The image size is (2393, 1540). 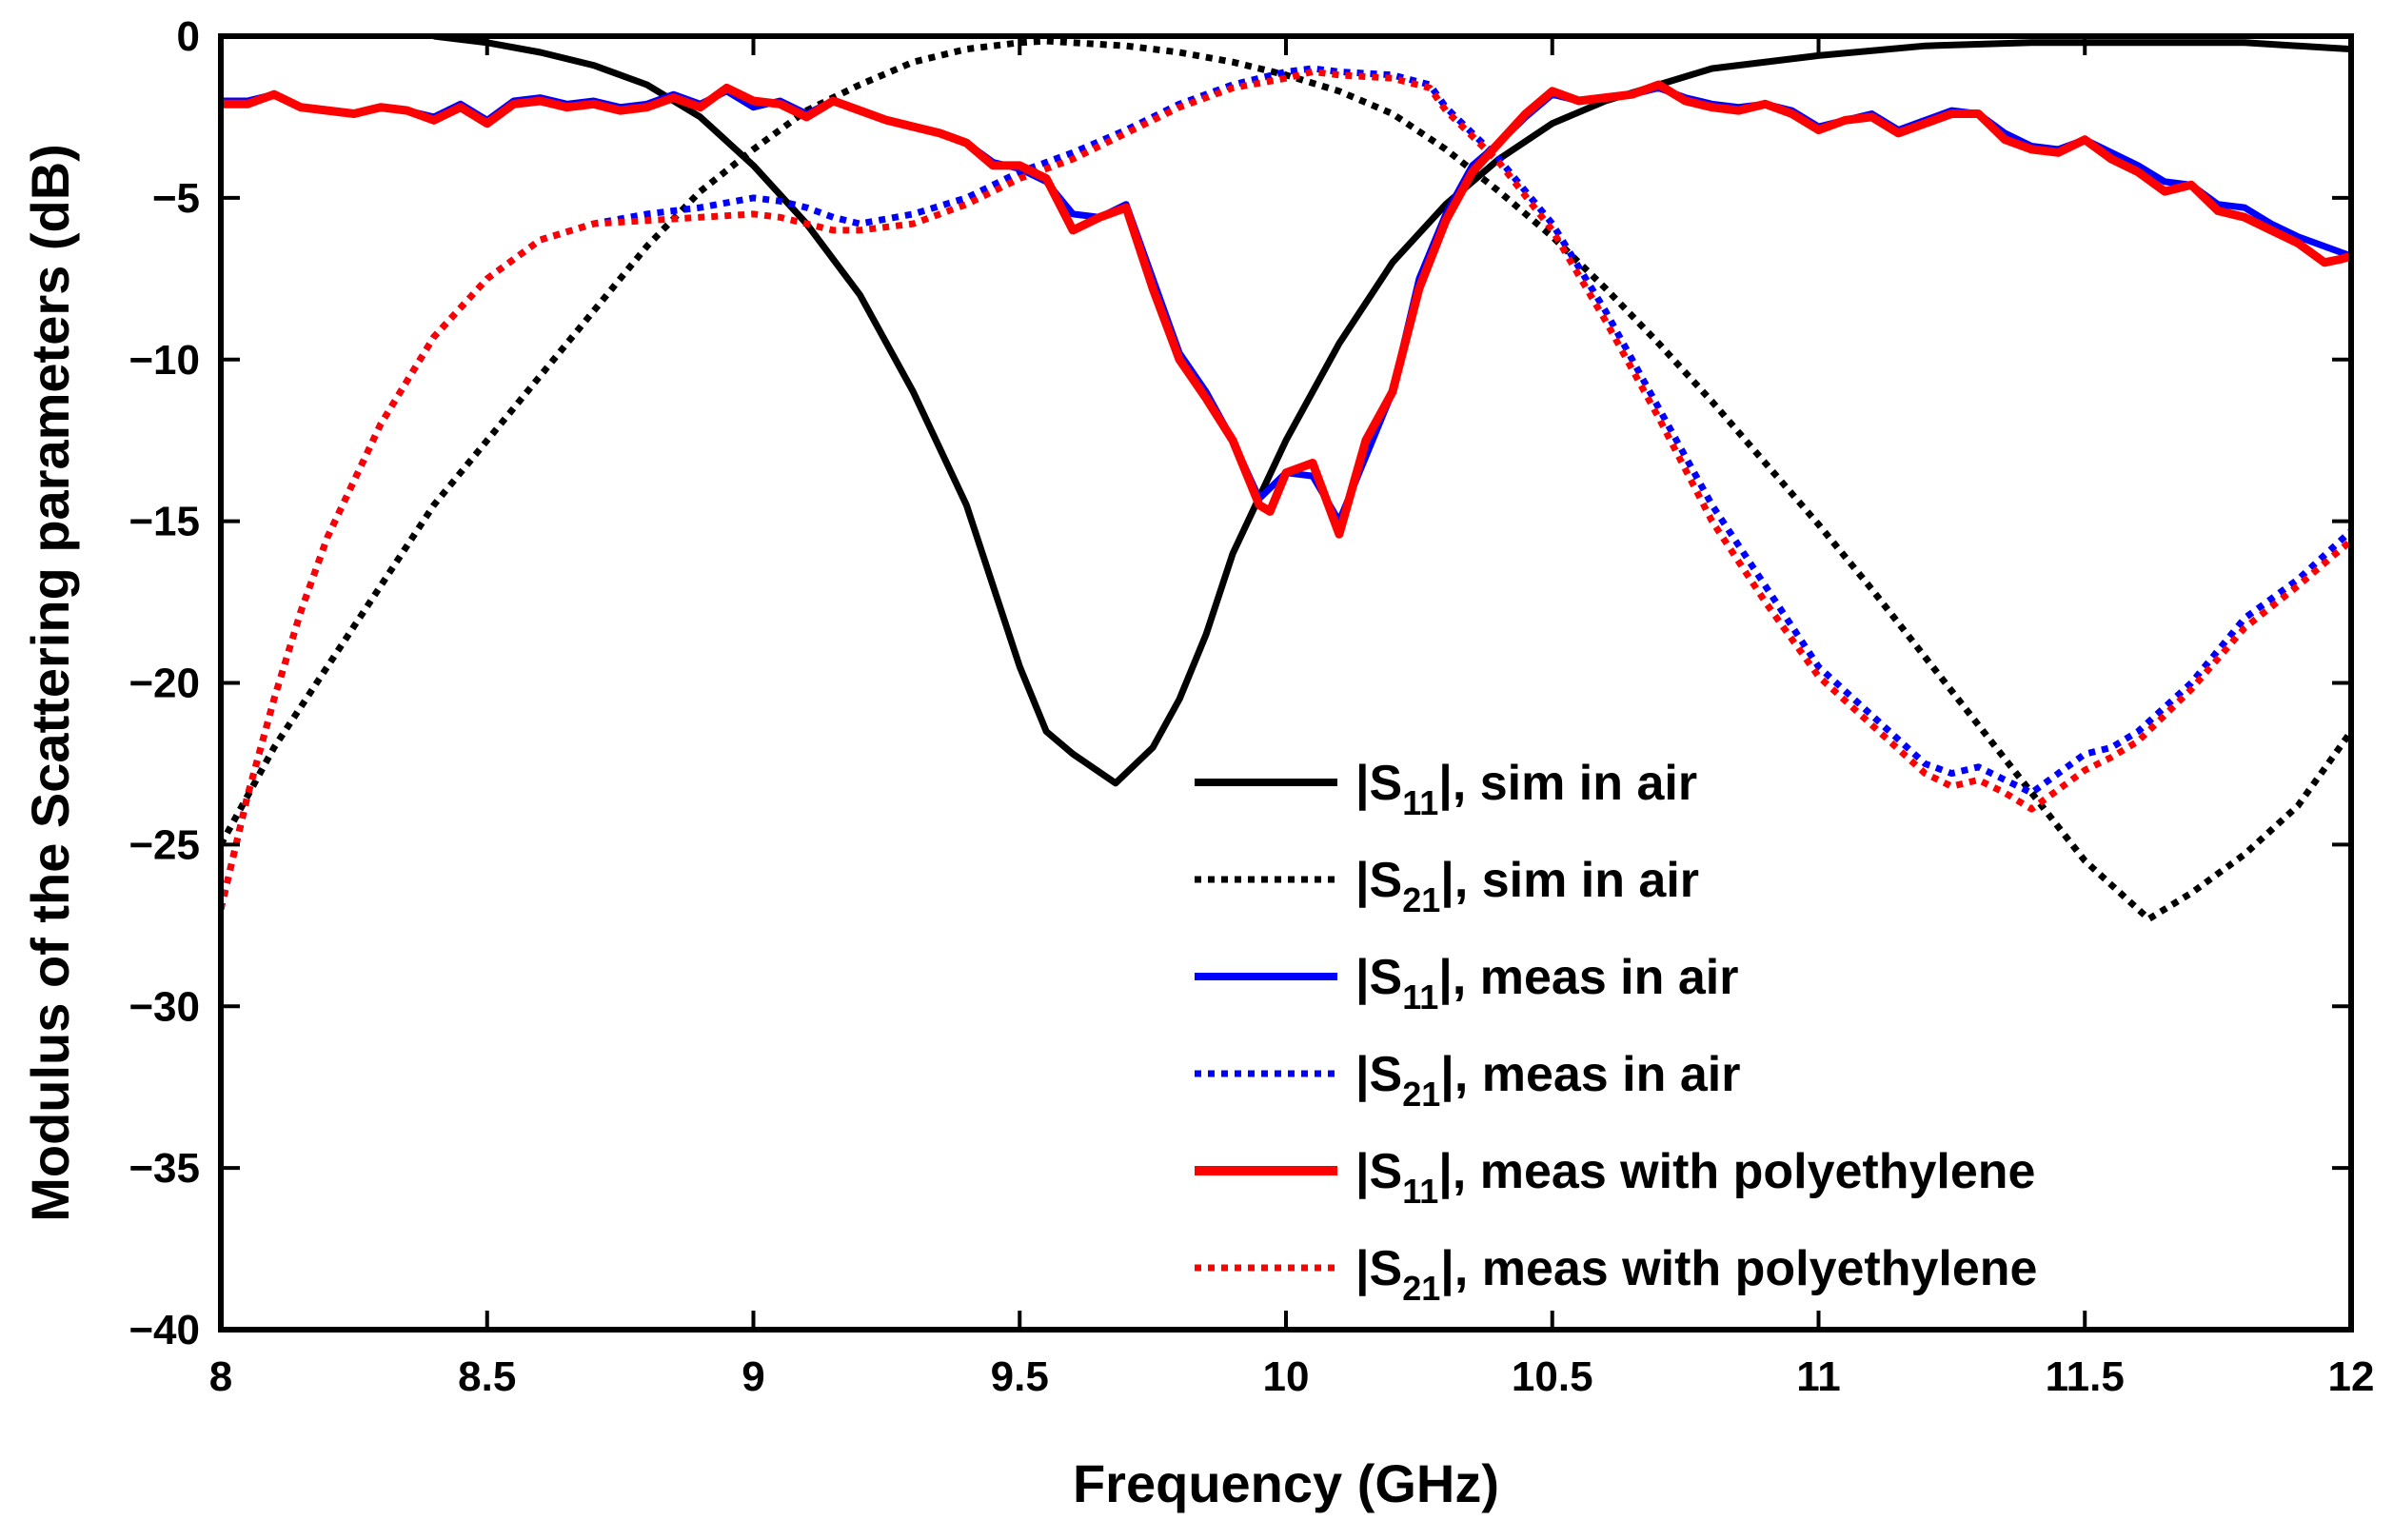 What do you see at coordinates (1695, 1177) in the screenshot?
I see `legend-label-5: |S11|, meas with polyethylene` at bounding box center [1695, 1177].